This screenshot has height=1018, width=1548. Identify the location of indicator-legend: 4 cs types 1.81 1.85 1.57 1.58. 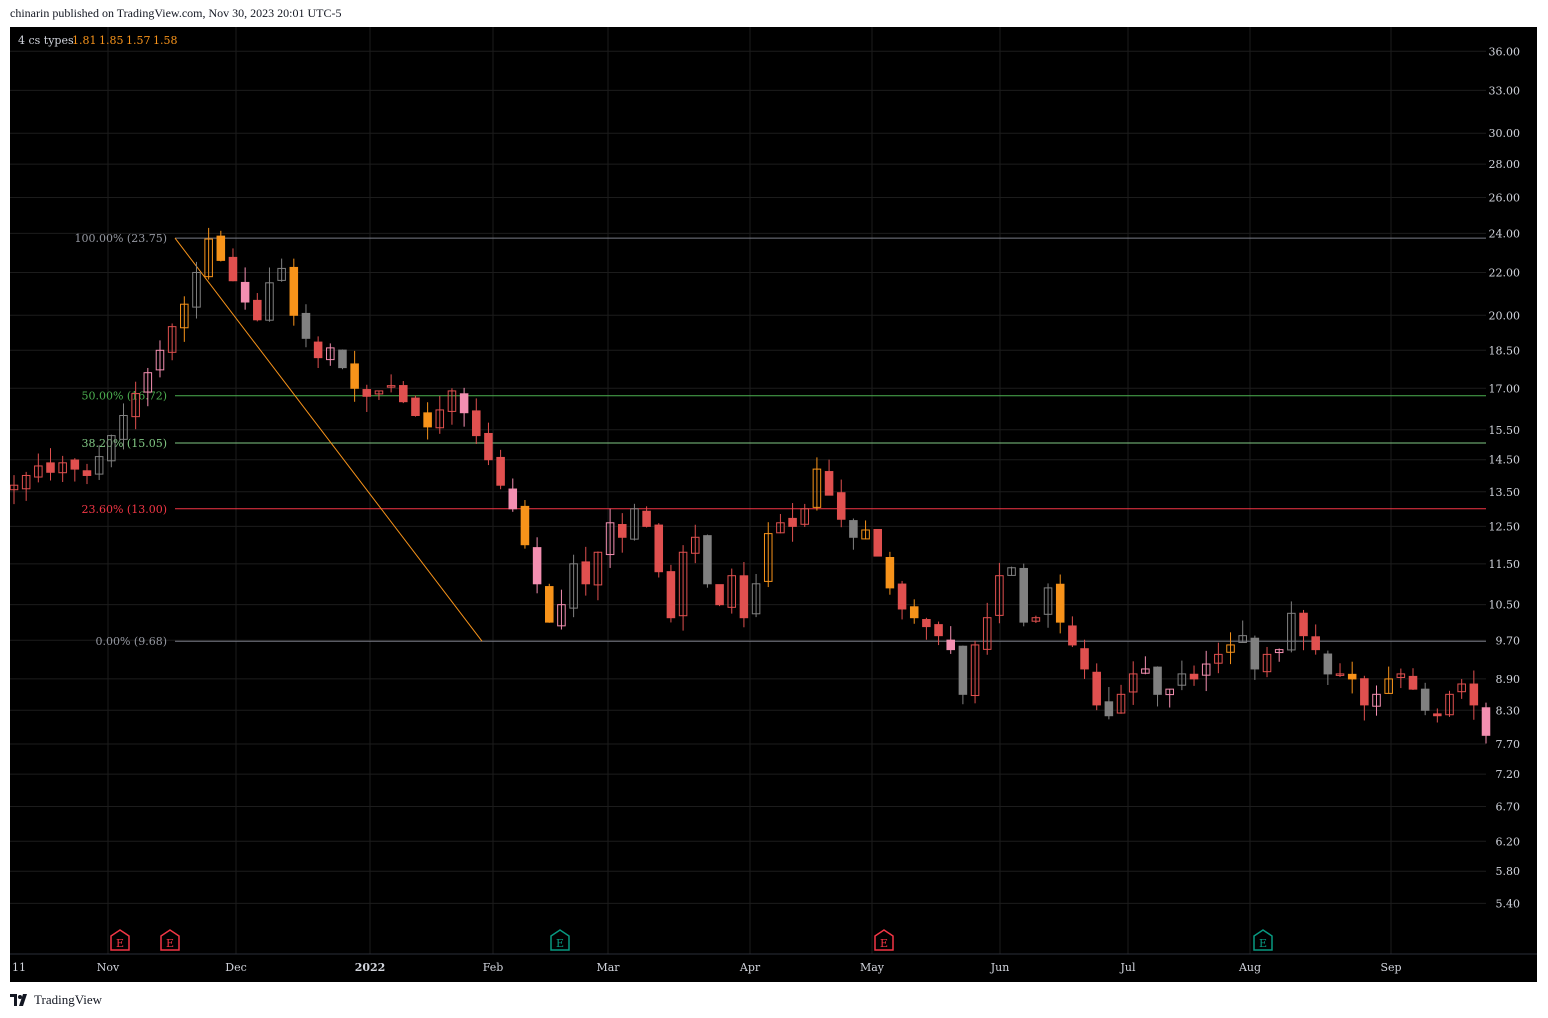
(98, 40).